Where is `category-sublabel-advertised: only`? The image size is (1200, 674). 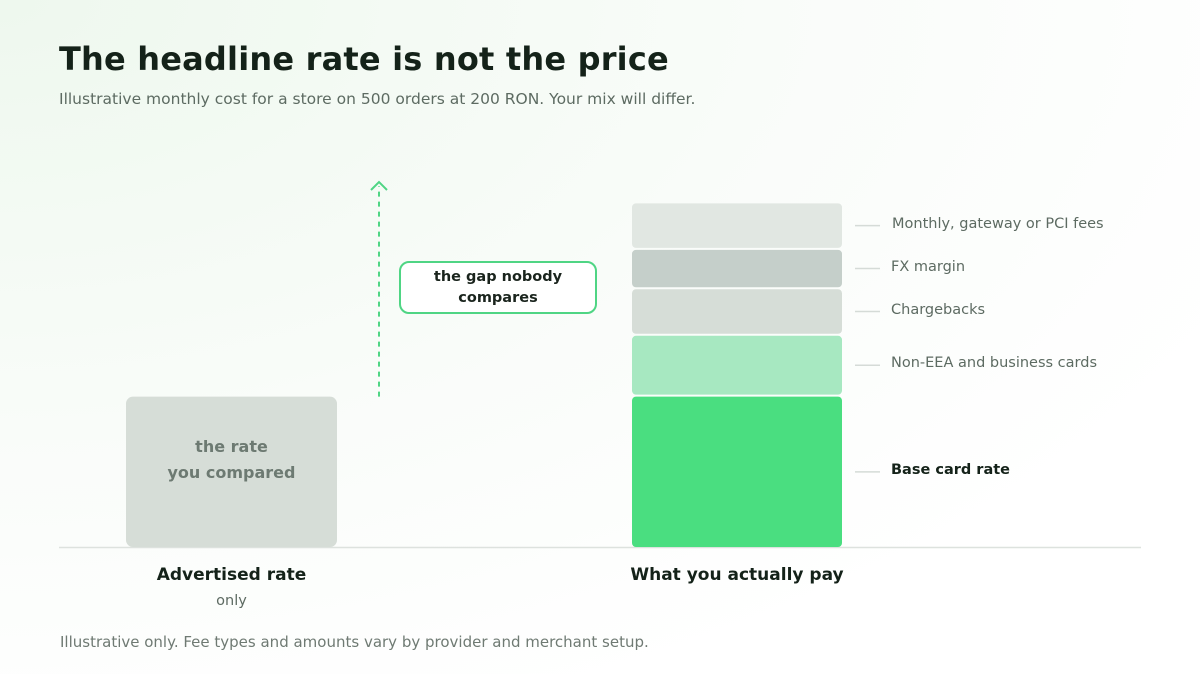 category-sublabel-advertised: only is located at coordinates (231, 601).